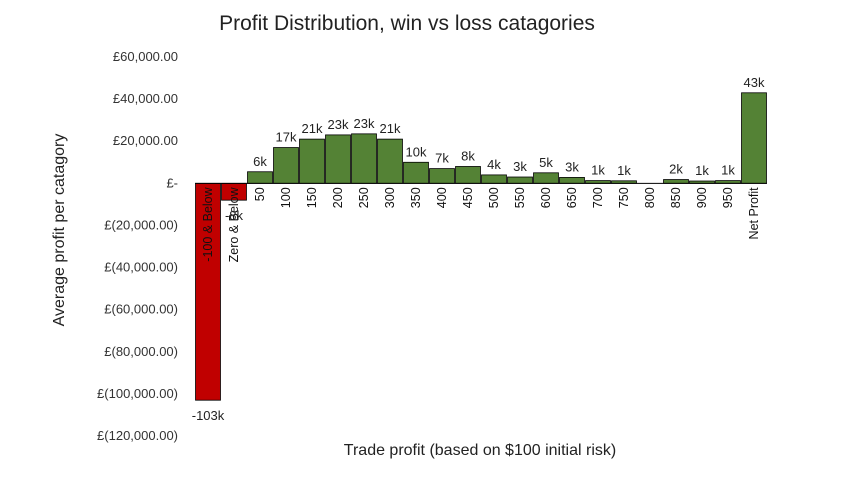 The height and width of the screenshot is (497, 850). I want to click on x-tick-label: 50, so click(260, 194).